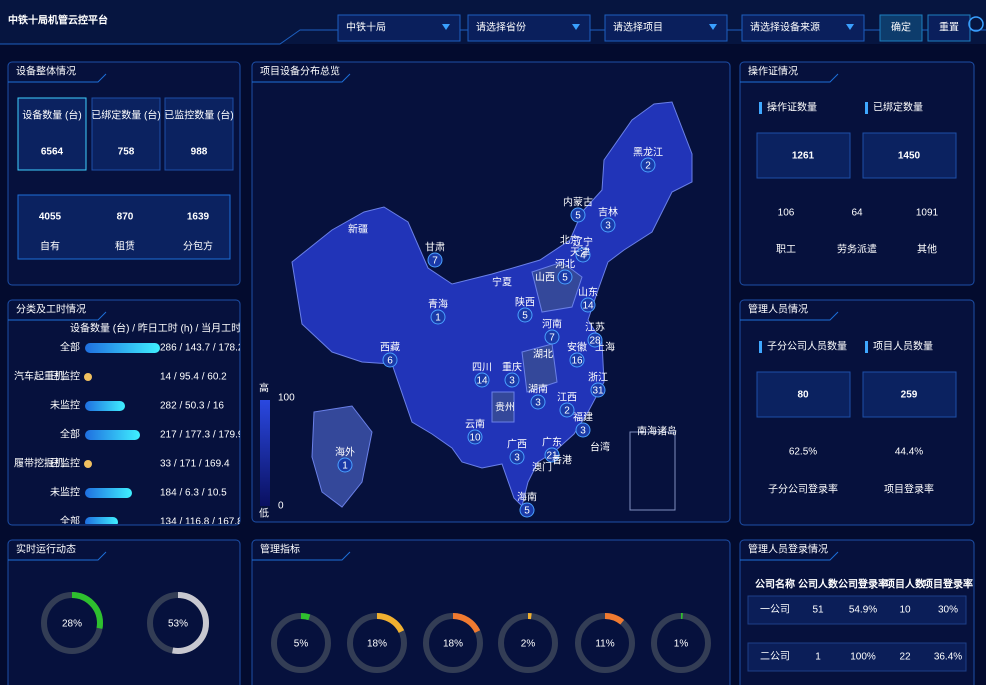  I want to click on breakdown-value: 106, so click(786, 213).